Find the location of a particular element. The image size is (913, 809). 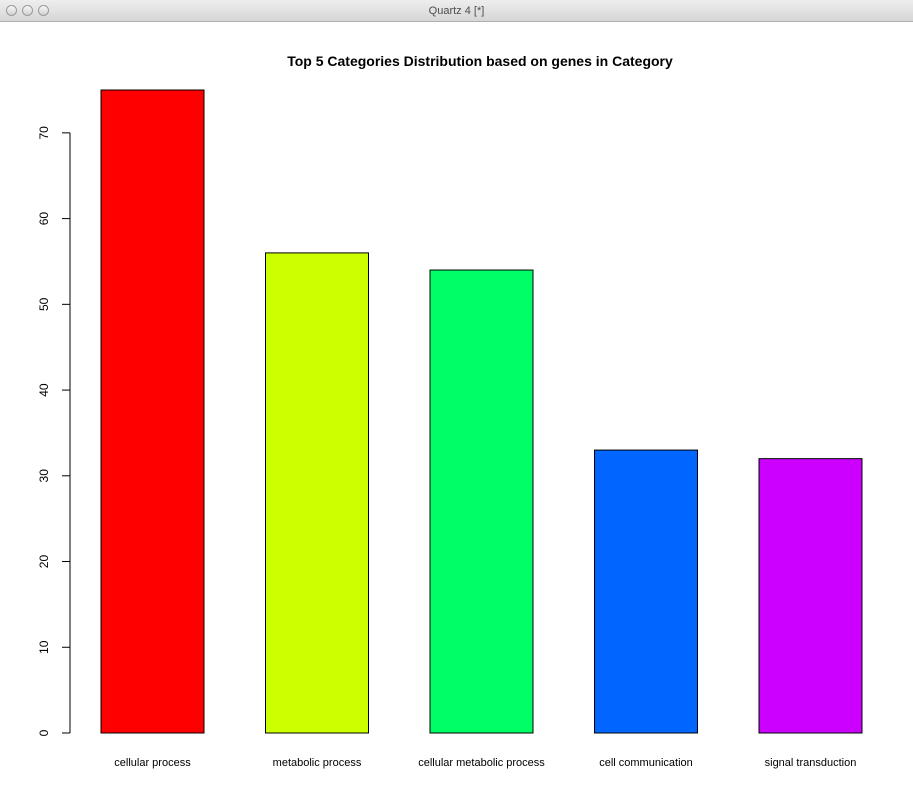

minimize-window-button is located at coordinates (27, 10).